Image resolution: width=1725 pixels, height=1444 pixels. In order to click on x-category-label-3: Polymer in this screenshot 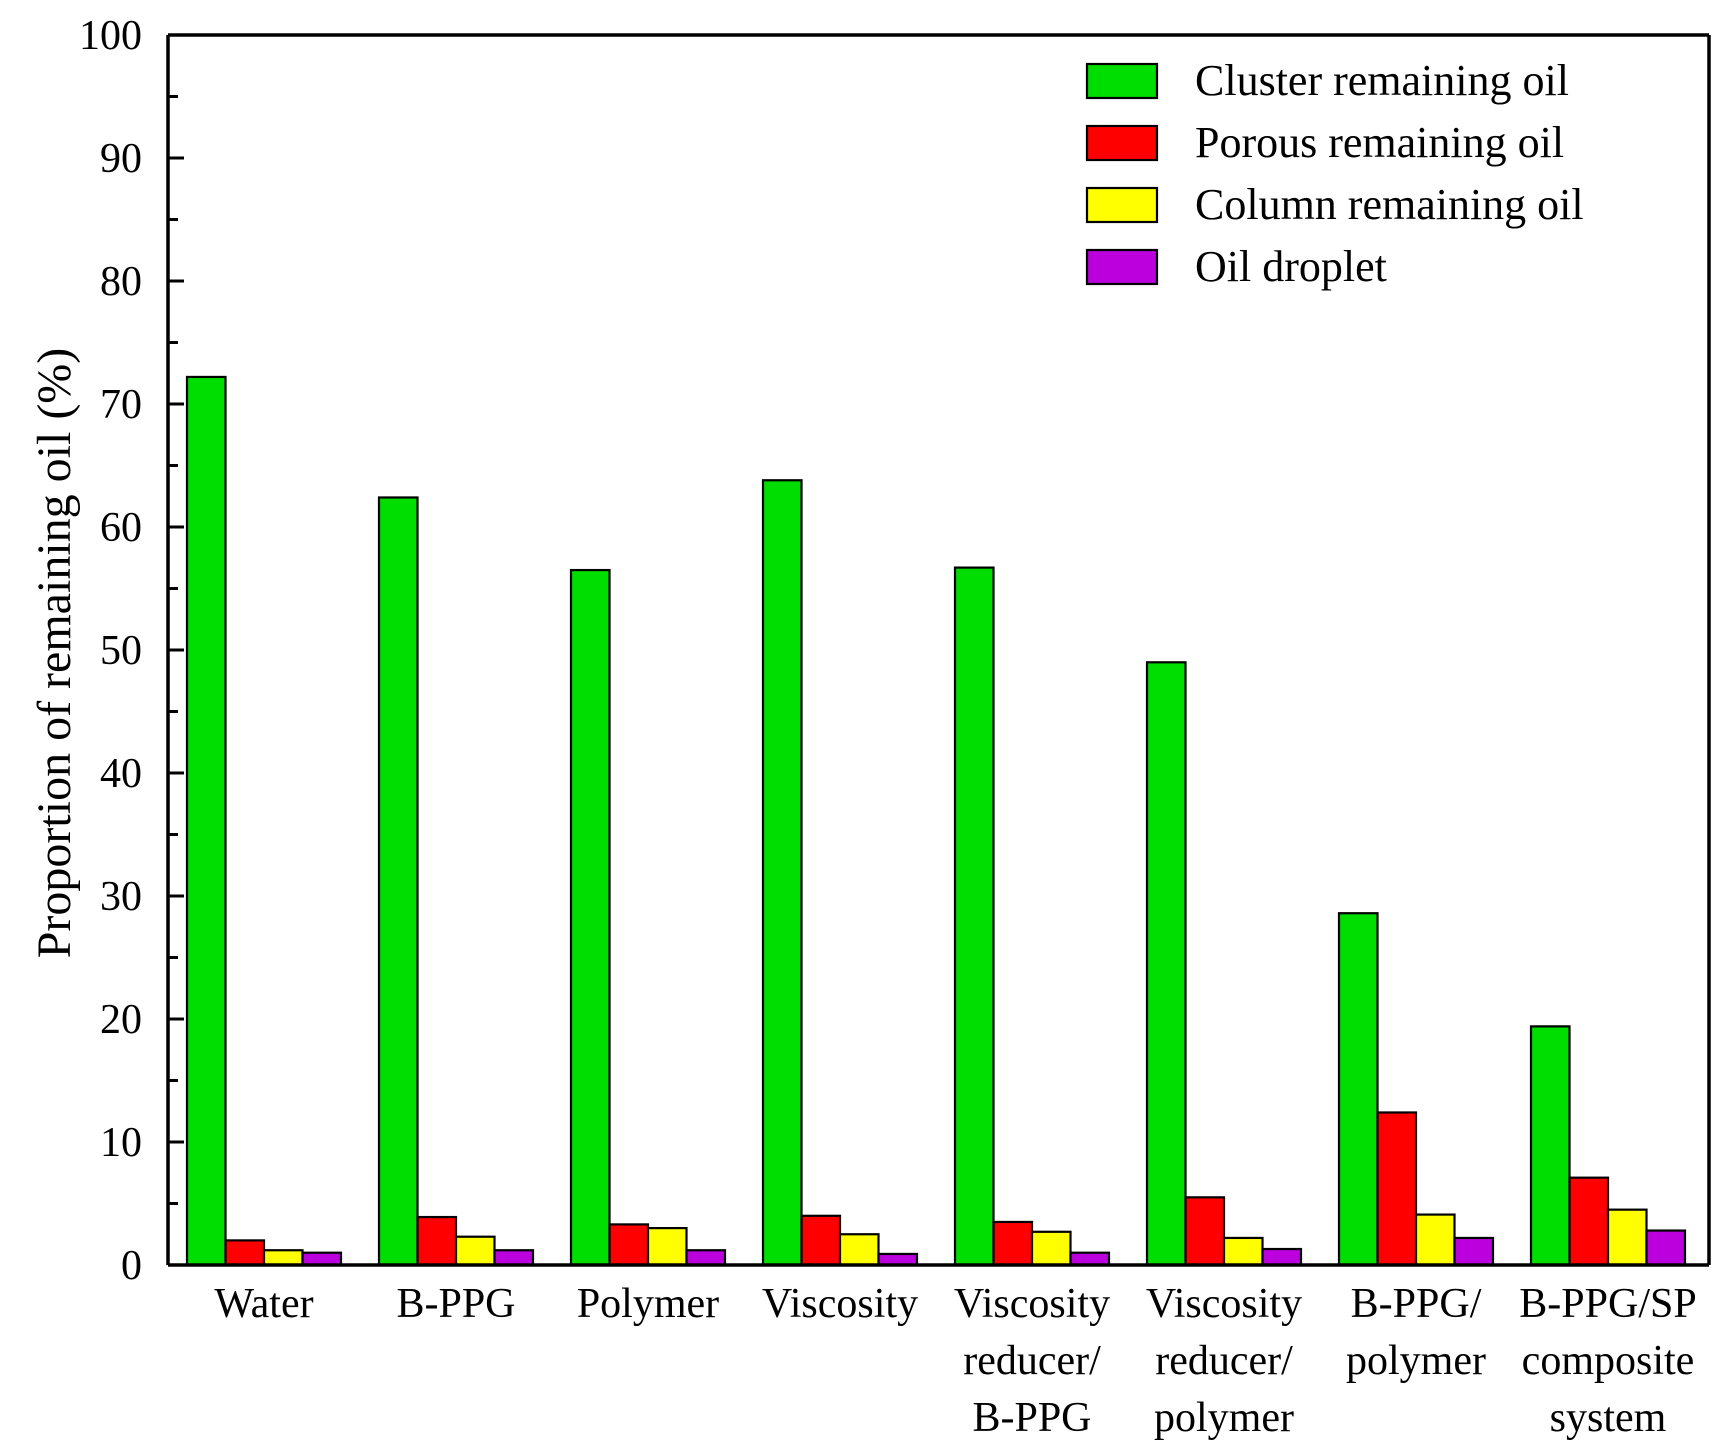, I will do `click(648, 1304)`.